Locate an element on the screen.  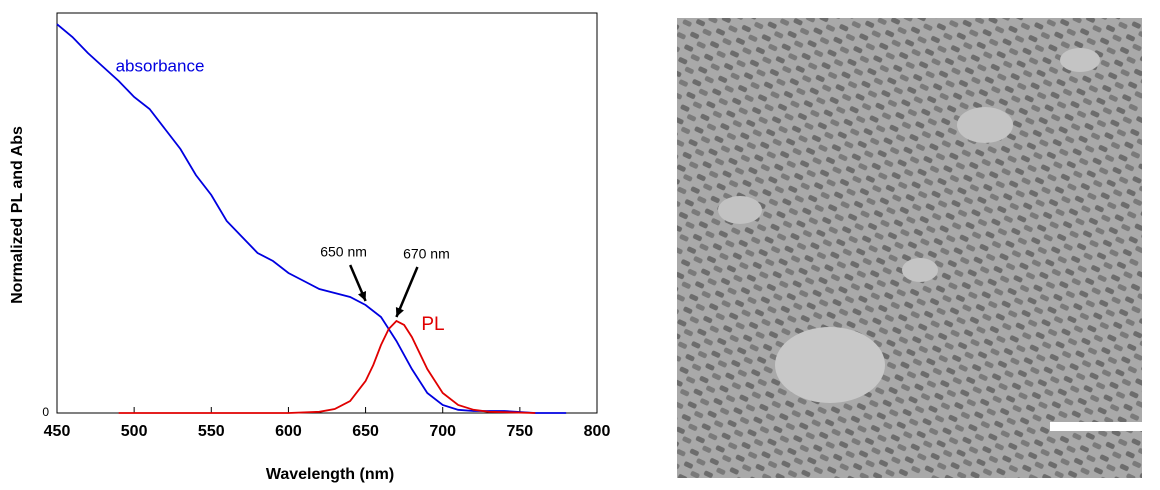
data-line is located at coordinates (327, 366).